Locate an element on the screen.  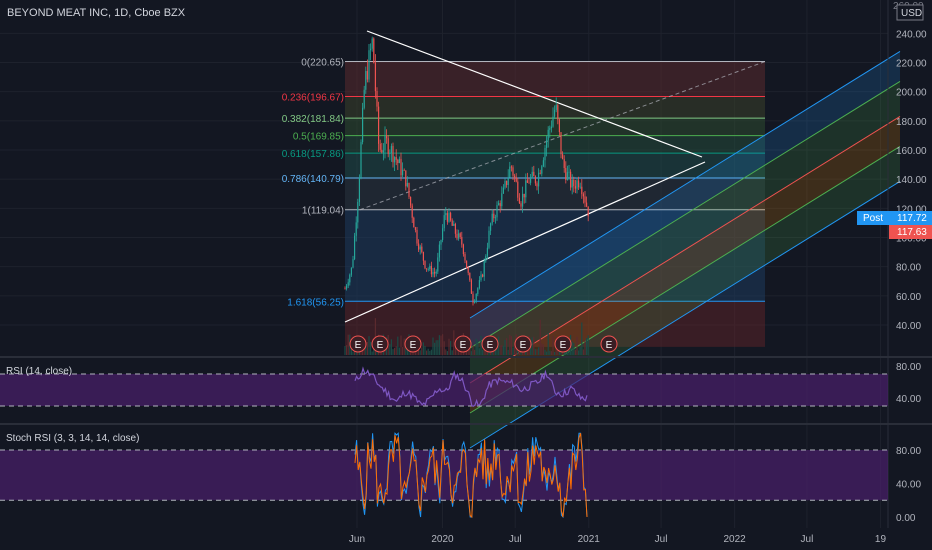
price-tick-label: 120.00 is located at coordinates (911, 209).